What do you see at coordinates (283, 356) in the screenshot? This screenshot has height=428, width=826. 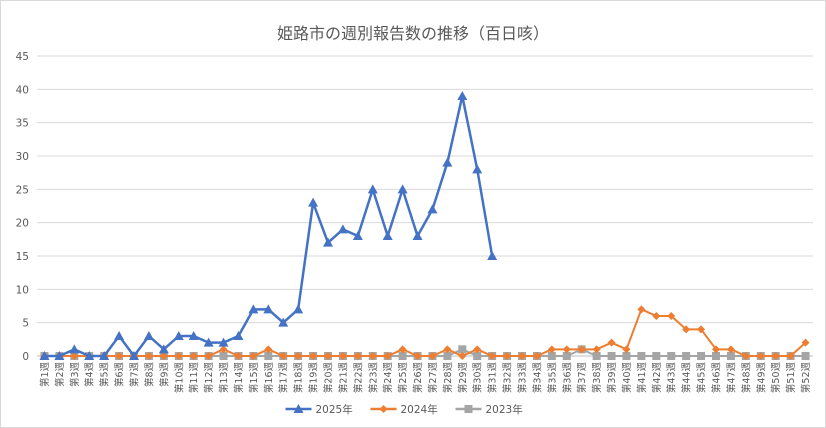 I see `data-point-2024年-17` at bounding box center [283, 356].